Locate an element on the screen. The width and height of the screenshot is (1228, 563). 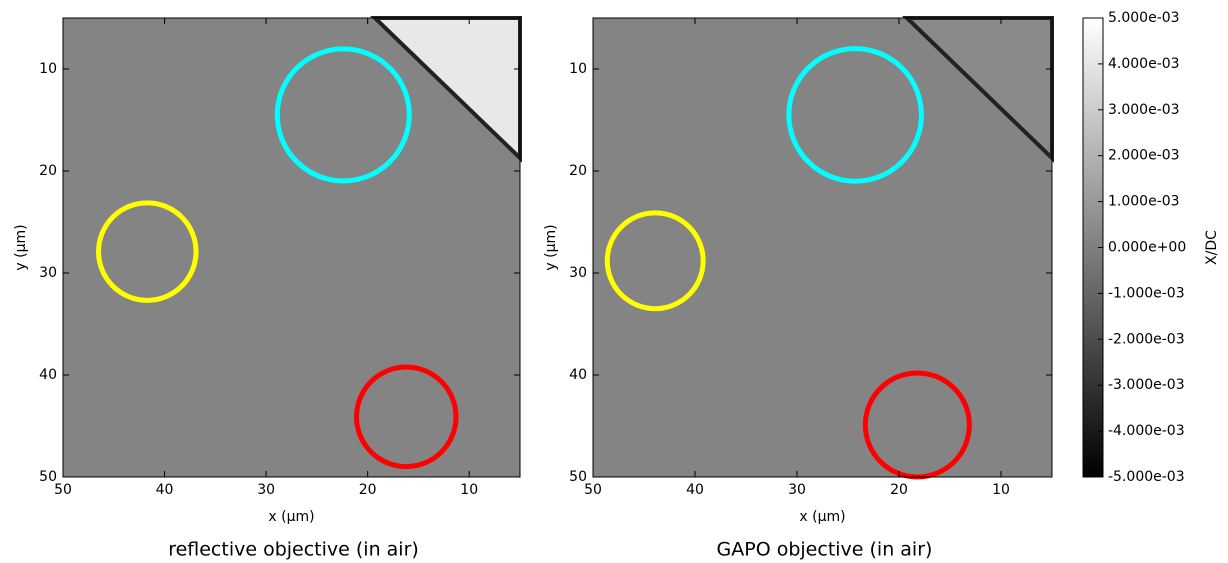
colorbar-tick-label: -3.000e-03 is located at coordinates (1146, 385).